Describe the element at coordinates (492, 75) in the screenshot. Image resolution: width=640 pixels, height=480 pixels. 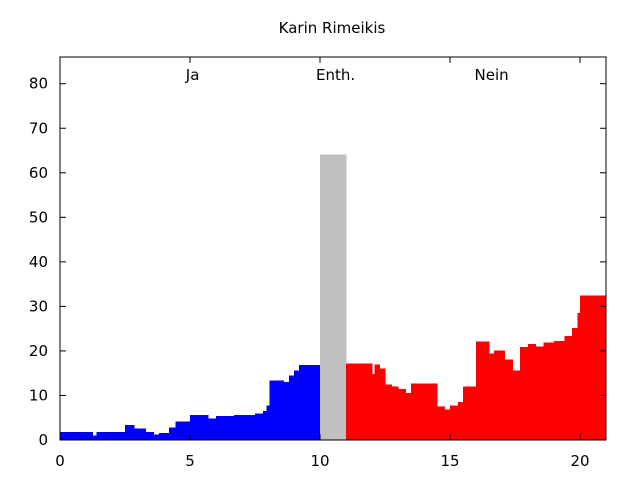
I see `annotation-label: Nein` at that location.